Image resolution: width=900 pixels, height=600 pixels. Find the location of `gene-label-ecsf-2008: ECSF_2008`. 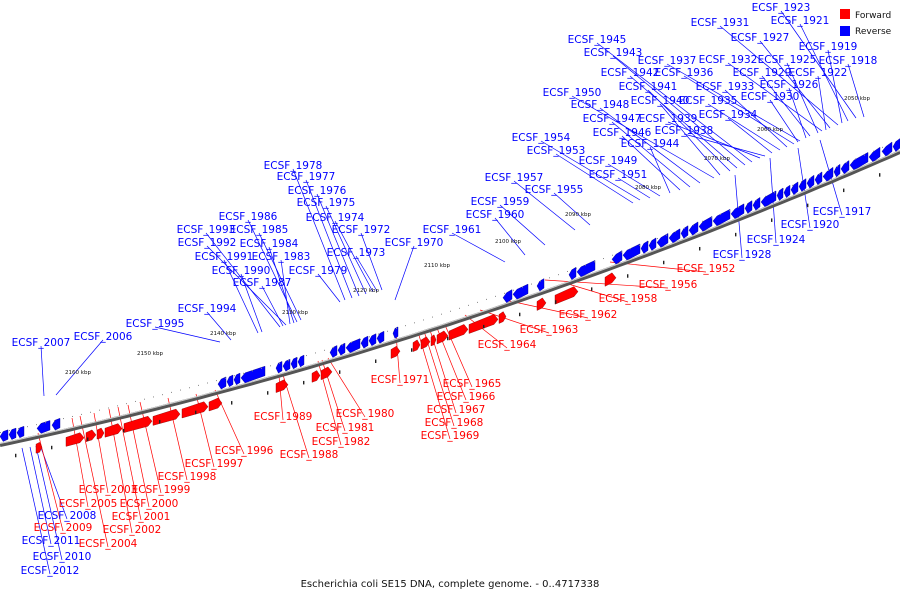

gene-label-ecsf-2008: ECSF_2008 is located at coordinates (67, 516).